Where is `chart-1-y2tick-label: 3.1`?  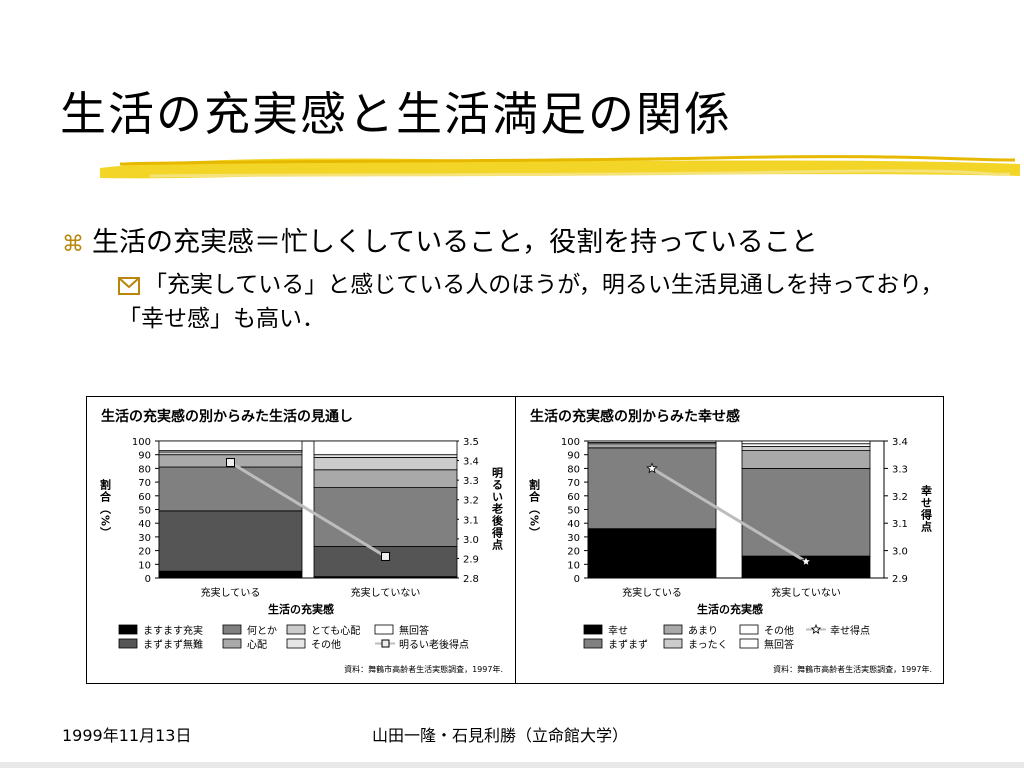 chart-1-y2tick-label: 3.1 is located at coordinates (471, 520).